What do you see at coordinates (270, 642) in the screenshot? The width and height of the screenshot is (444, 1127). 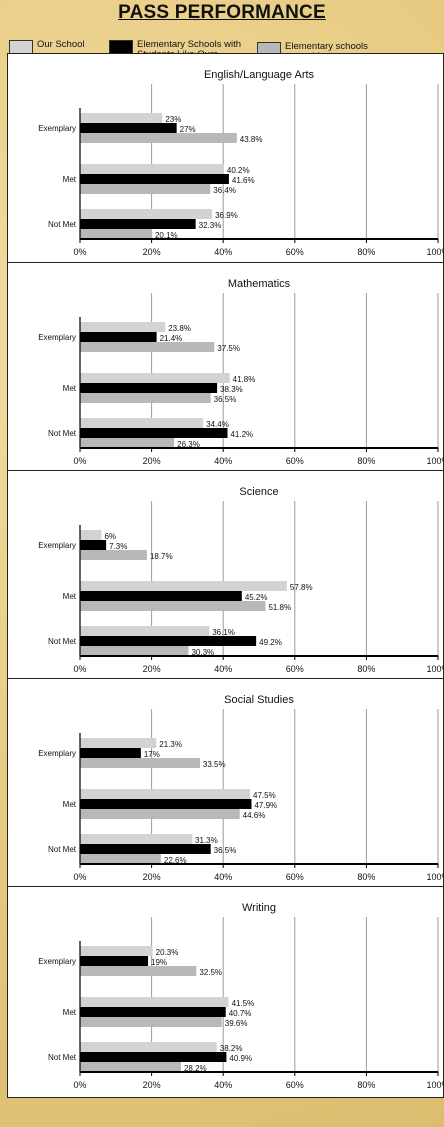 I see `data-label-not-met-similar-schools: 49.2%` at bounding box center [270, 642].